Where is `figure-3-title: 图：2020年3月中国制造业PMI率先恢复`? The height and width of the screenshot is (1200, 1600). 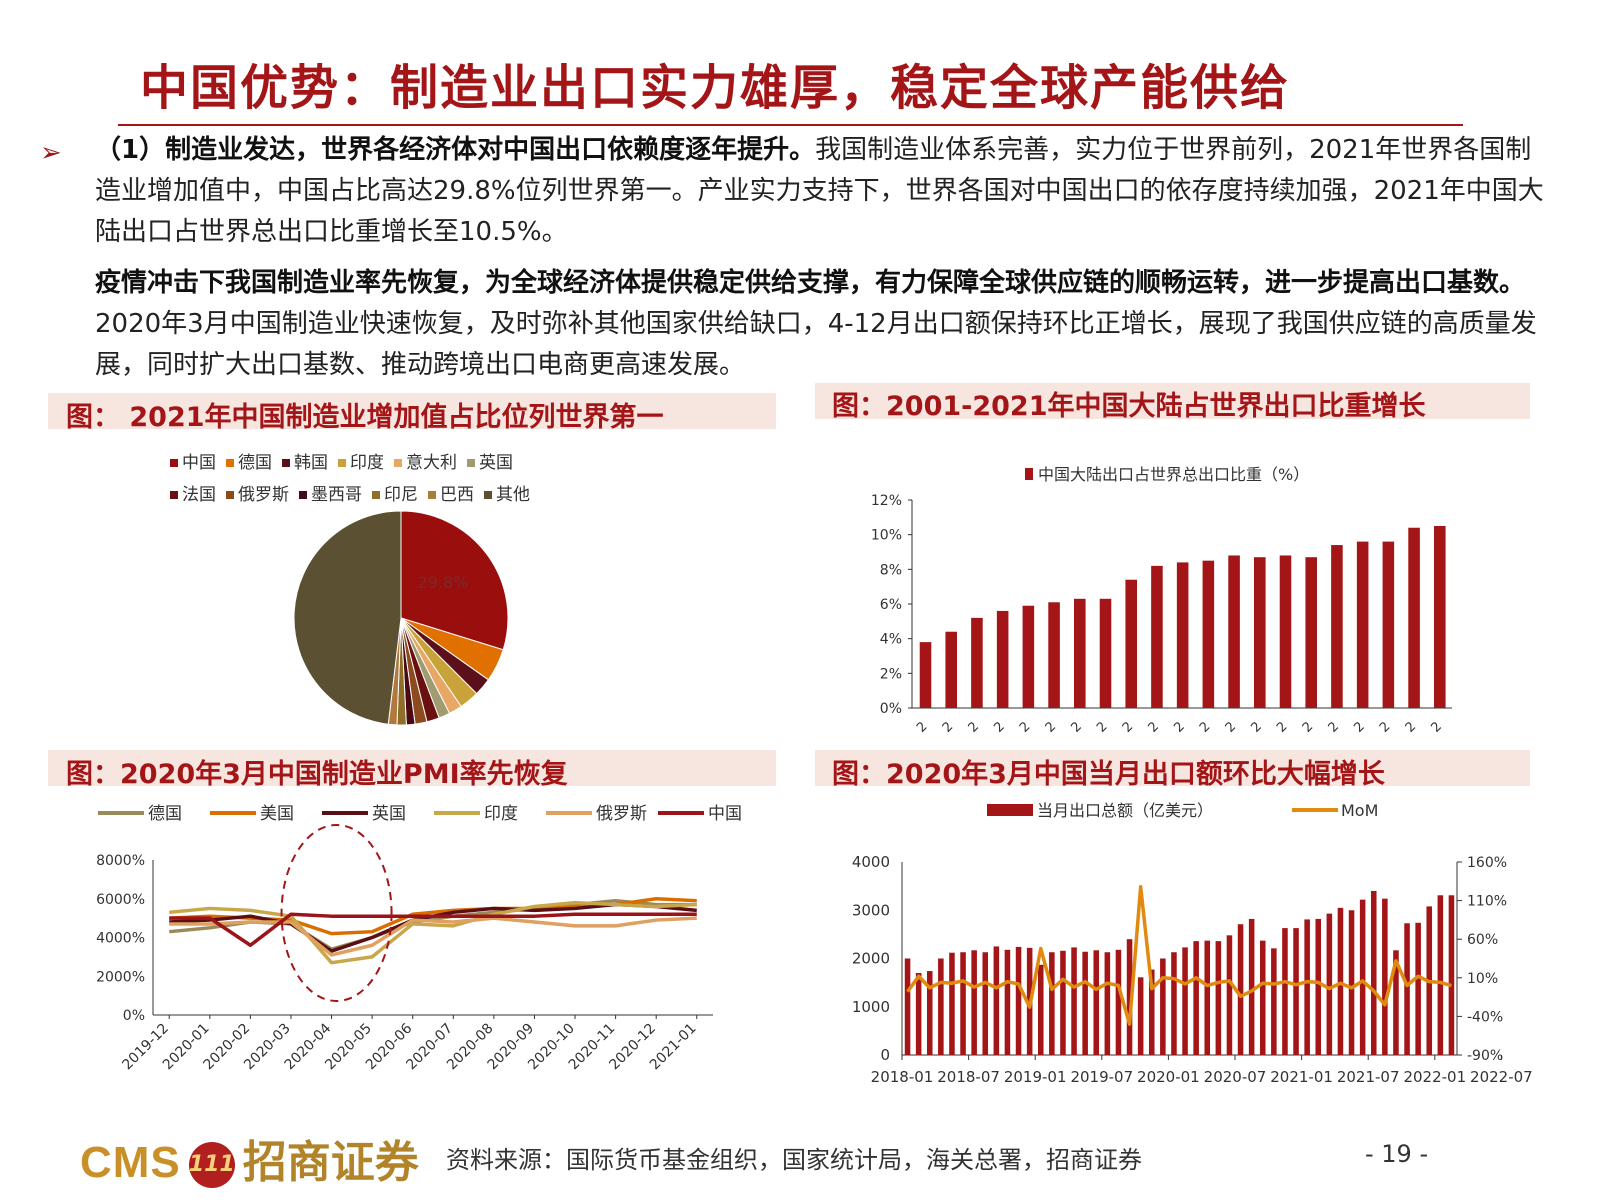 figure-3-title: 图：2020年3月中国制造业PMI率先恢复 is located at coordinates (317, 774).